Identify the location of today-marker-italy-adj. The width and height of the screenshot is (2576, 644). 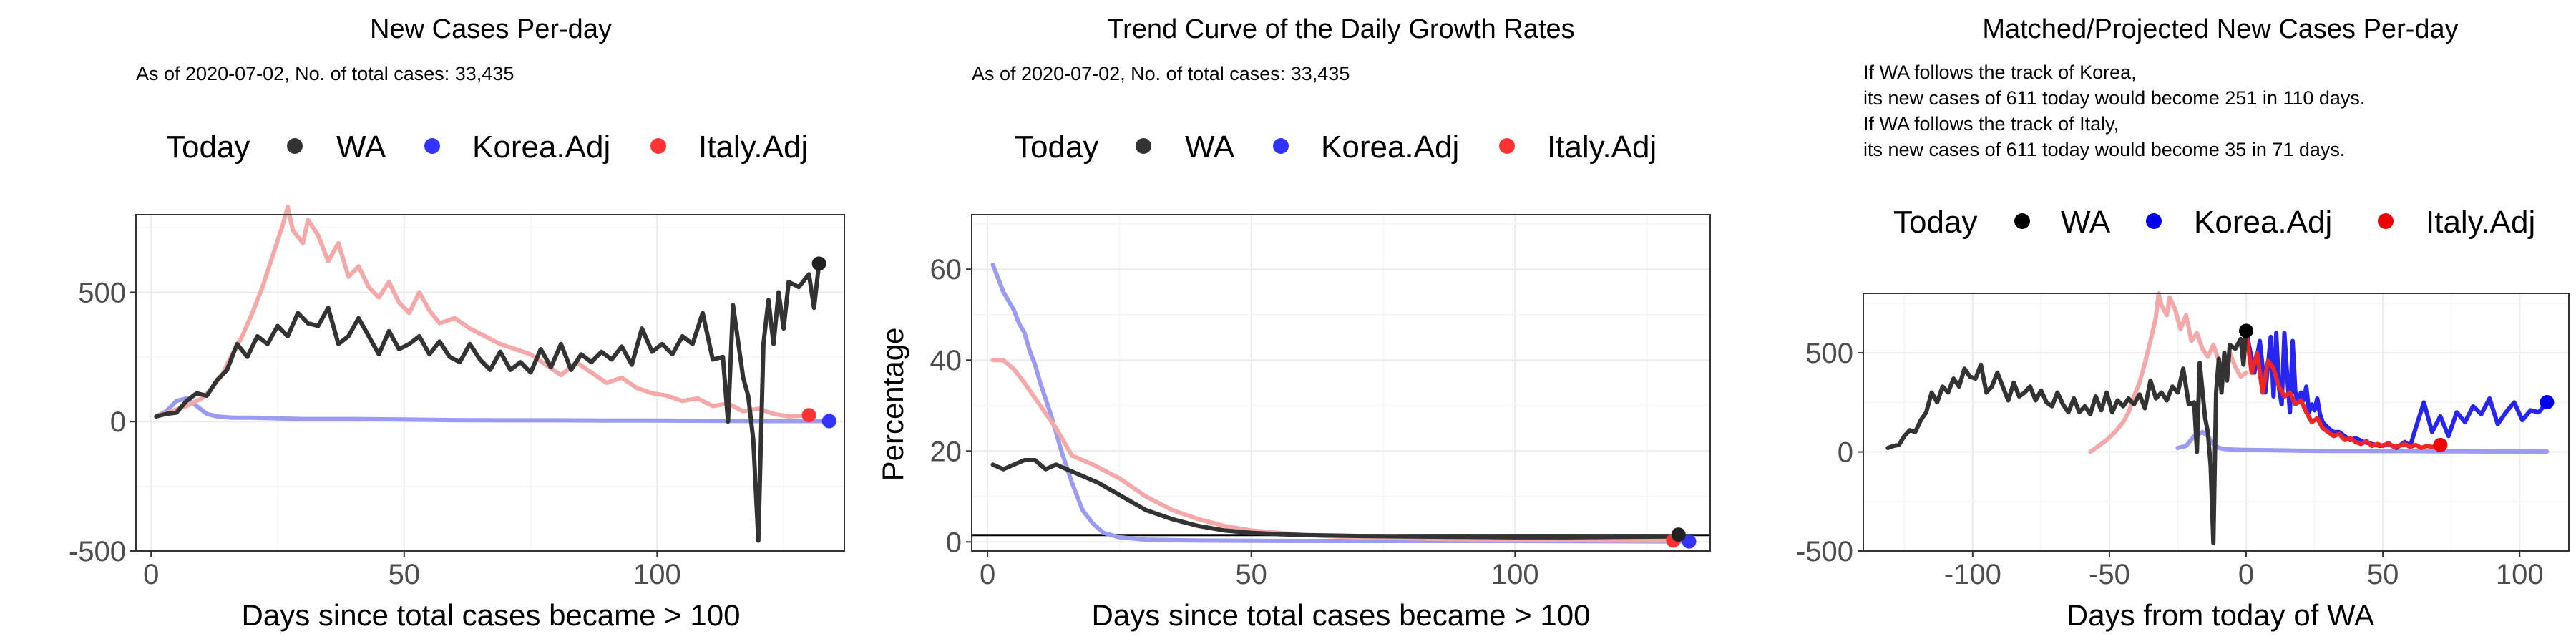
(808, 415).